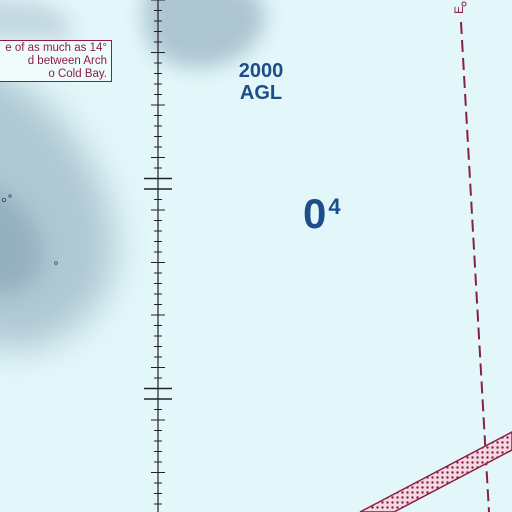 The image size is (512, 512). Describe the element at coordinates (77, 74) in the screenshot. I see `note-line: o Cold Bay.` at that location.